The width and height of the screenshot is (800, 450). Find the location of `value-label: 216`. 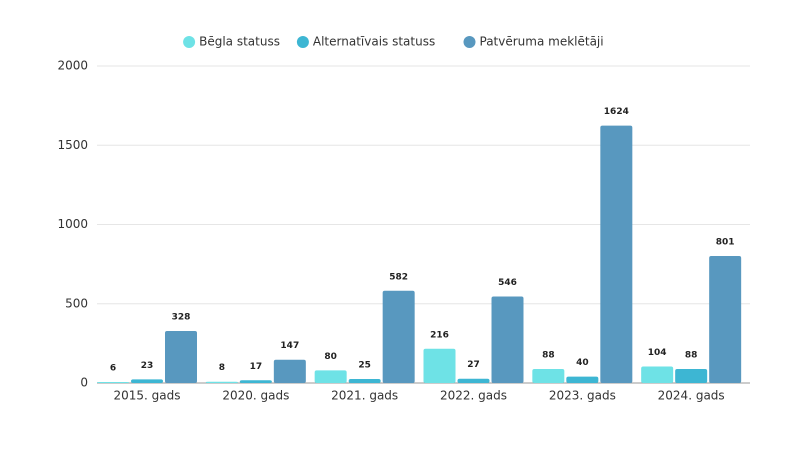

value-label: 216 is located at coordinates (439, 335).